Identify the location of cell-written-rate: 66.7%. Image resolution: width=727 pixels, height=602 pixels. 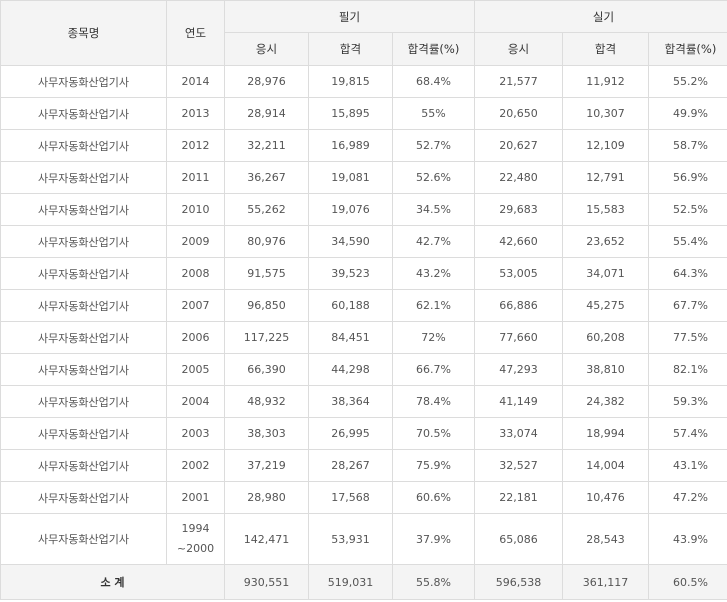
(433, 369).